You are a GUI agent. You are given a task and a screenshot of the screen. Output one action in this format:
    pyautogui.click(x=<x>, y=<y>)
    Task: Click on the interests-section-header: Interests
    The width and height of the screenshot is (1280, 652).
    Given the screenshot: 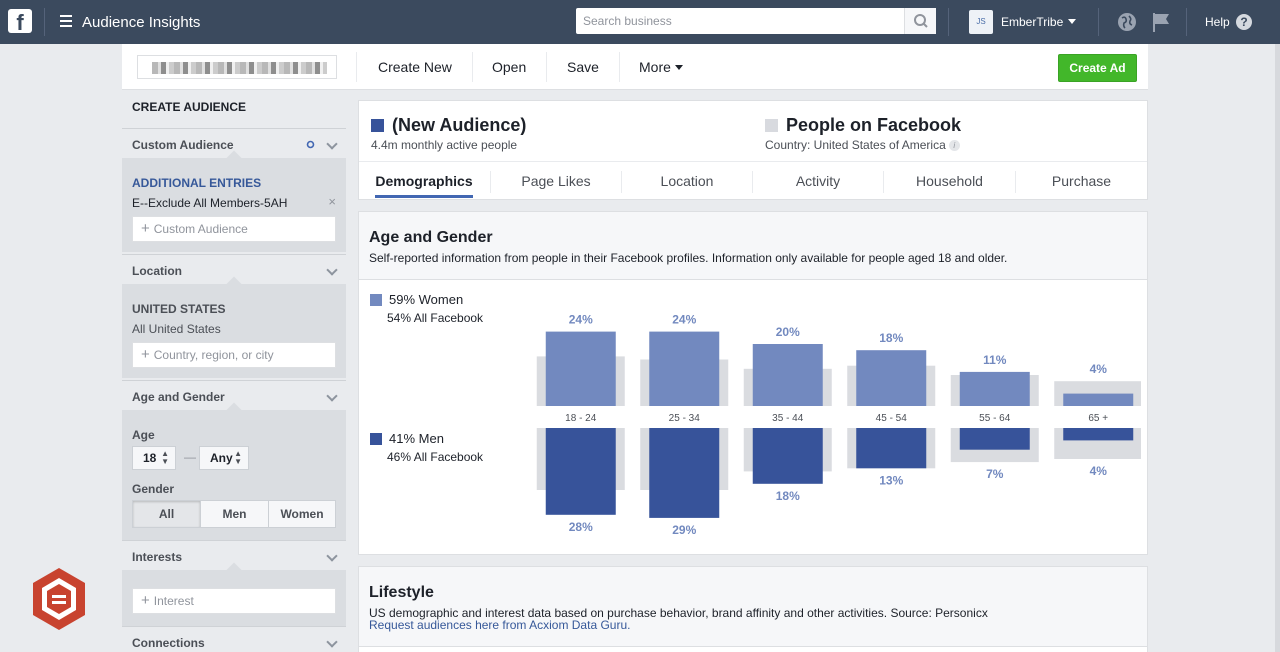 What is the action you would take?
    pyautogui.click(x=234, y=555)
    